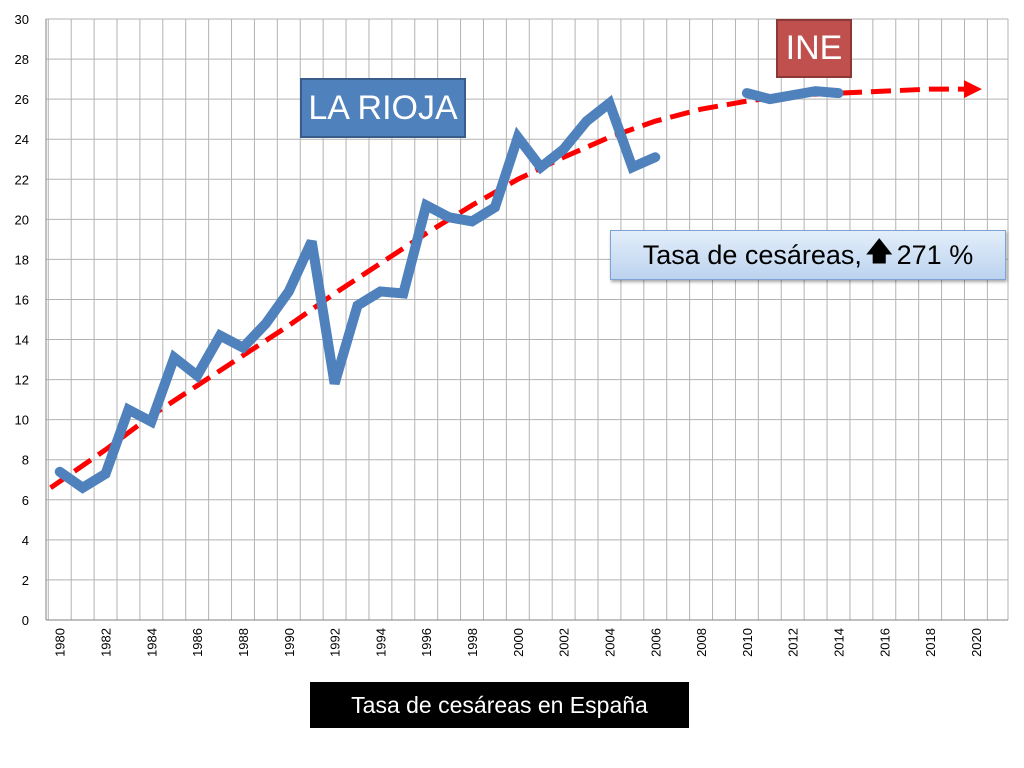  I want to click on la-rioja-label: LA RIOJA, so click(383, 108).